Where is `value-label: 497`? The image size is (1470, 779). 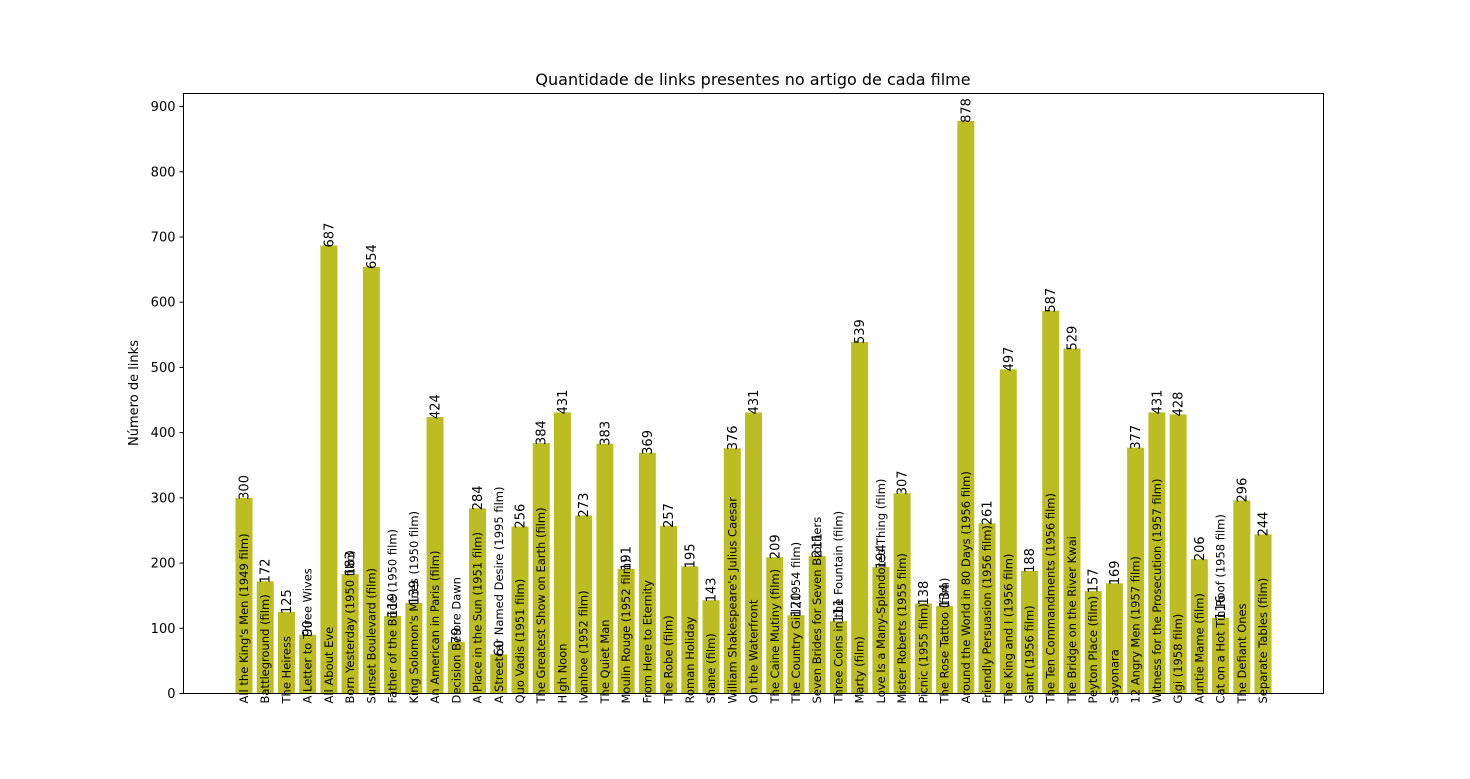 value-label: 497 is located at coordinates (1009, 359).